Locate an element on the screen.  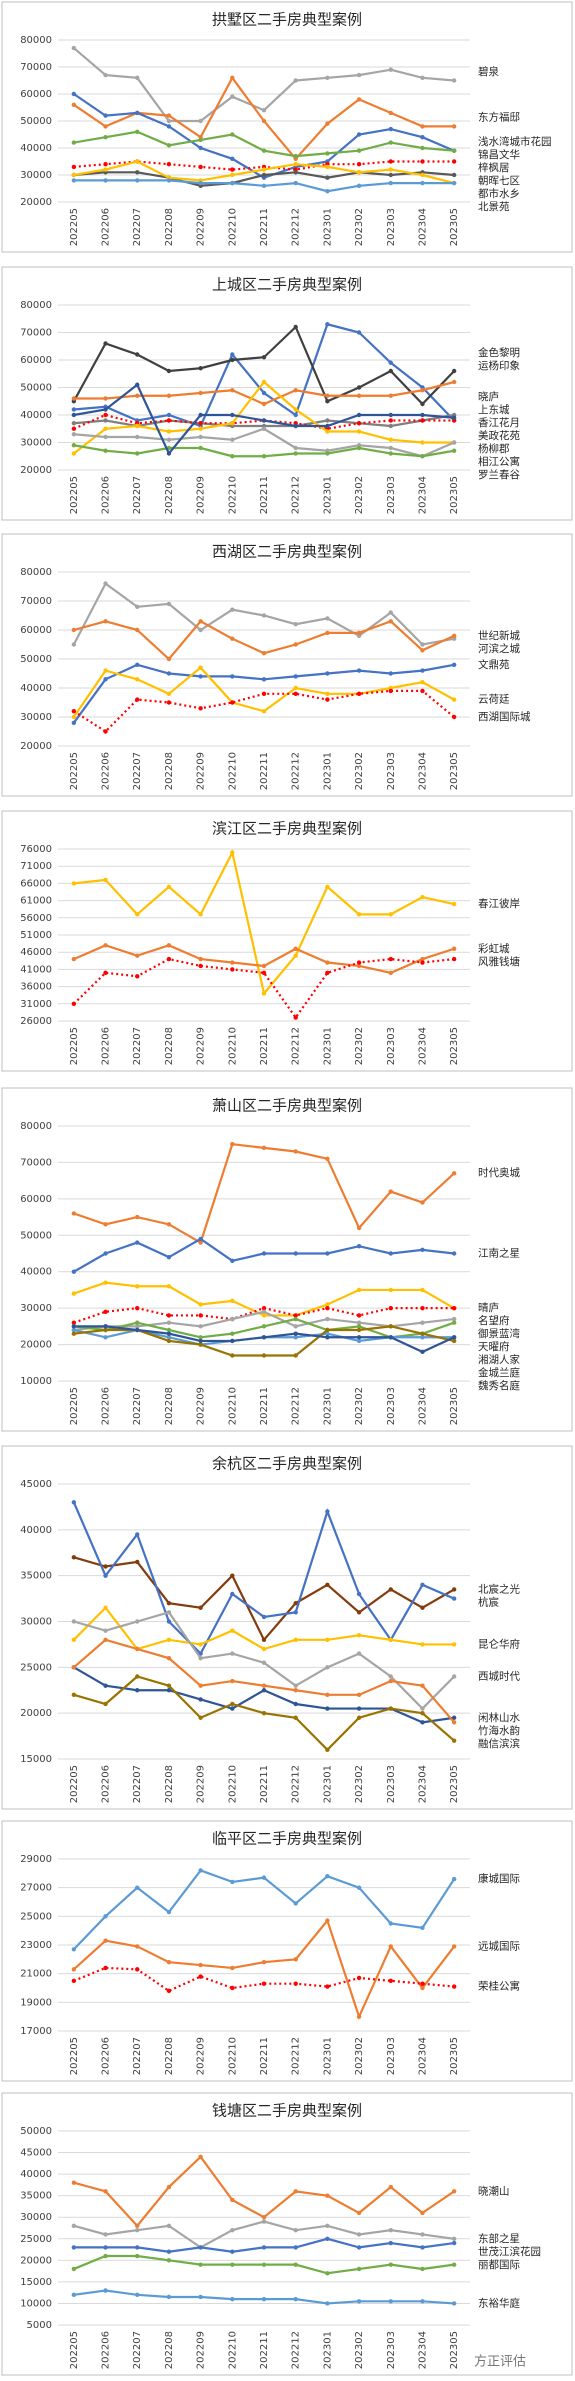
x-tick-label: 202211 is located at coordinates (264, 227).